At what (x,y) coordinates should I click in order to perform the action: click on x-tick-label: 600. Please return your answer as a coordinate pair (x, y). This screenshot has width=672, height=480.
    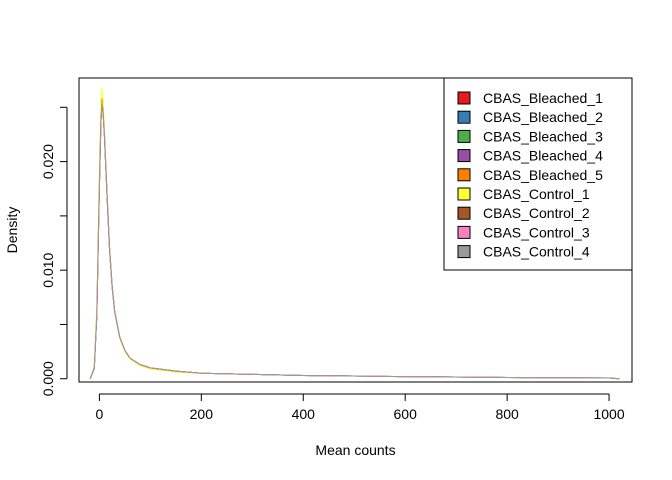
    Looking at the image, I should click on (406, 414).